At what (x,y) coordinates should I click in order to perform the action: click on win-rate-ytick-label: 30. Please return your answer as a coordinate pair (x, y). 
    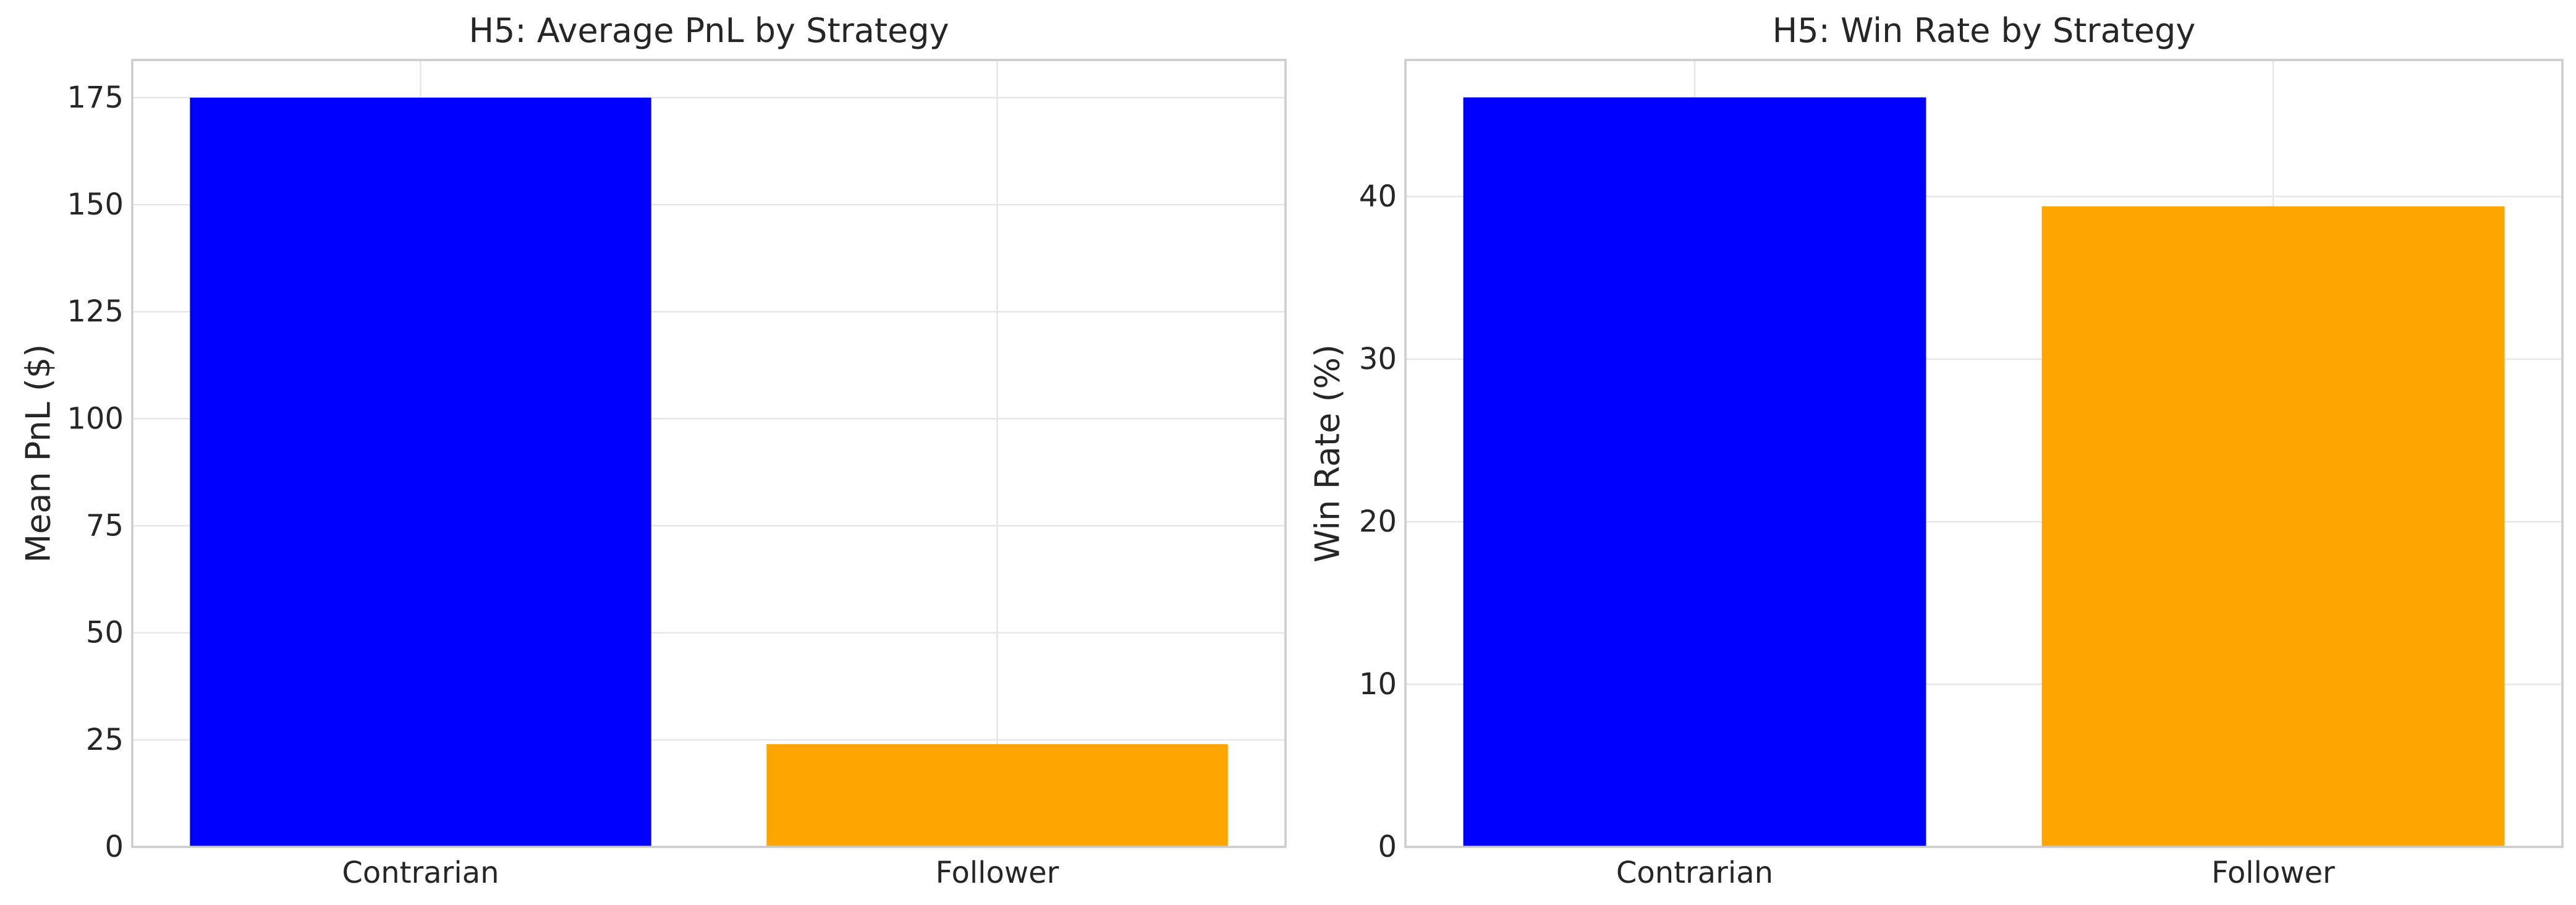
    Looking at the image, I should click on (1378, 359).